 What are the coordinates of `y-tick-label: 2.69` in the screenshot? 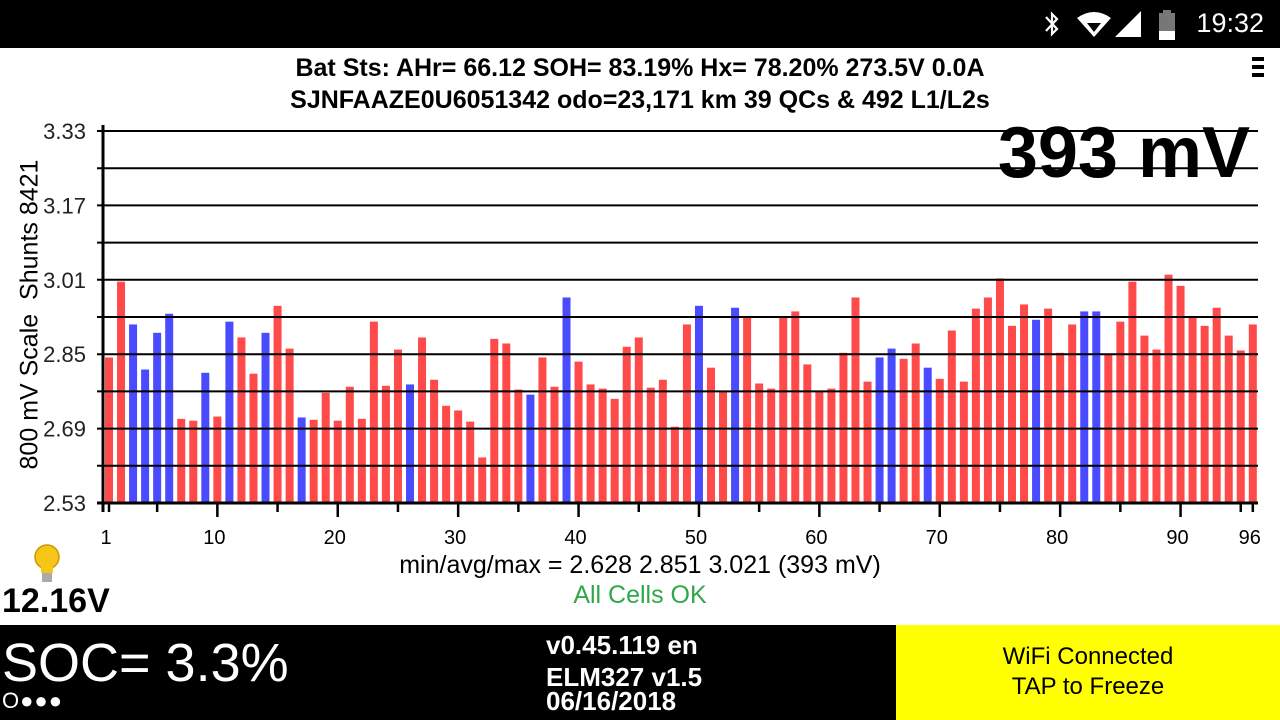 It's located at (64, 429).